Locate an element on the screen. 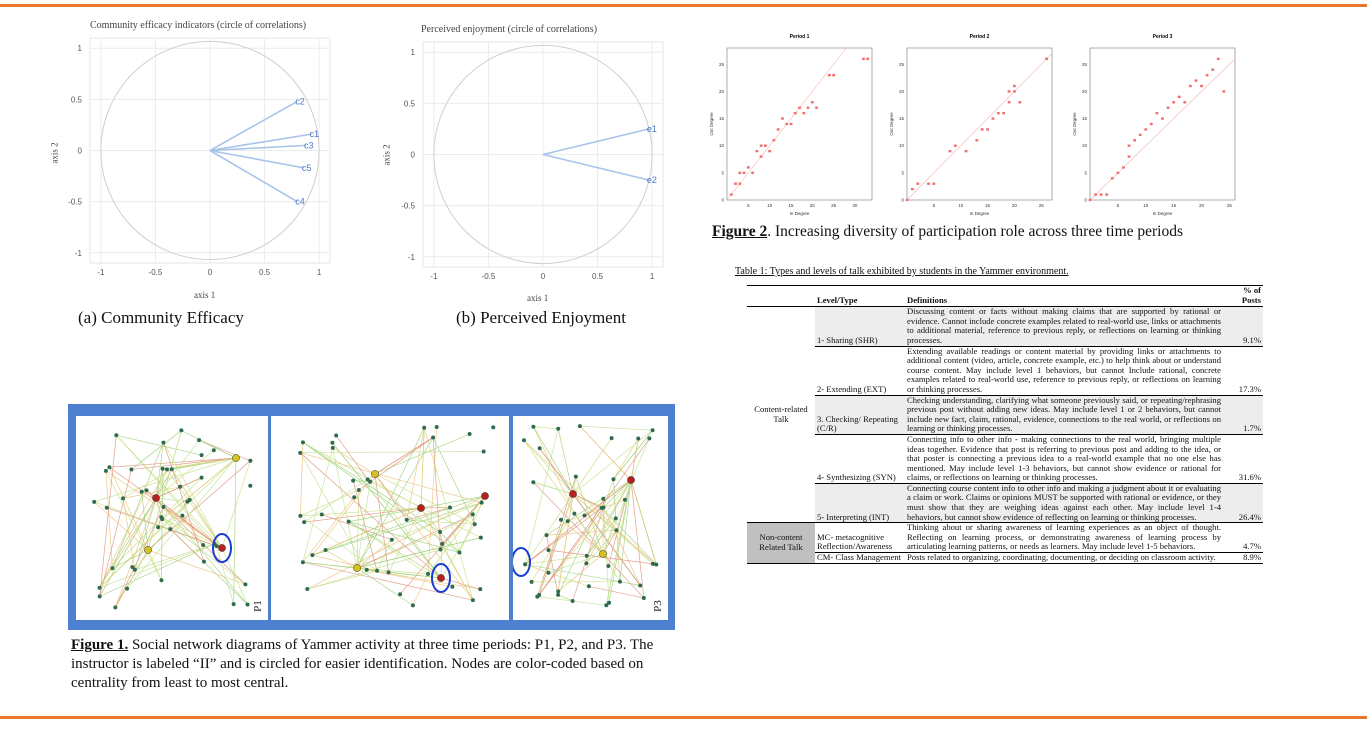 The height and width of the screenshot is (729, 1367). y-tick-label: 0 is located at coordinates (413, 155).